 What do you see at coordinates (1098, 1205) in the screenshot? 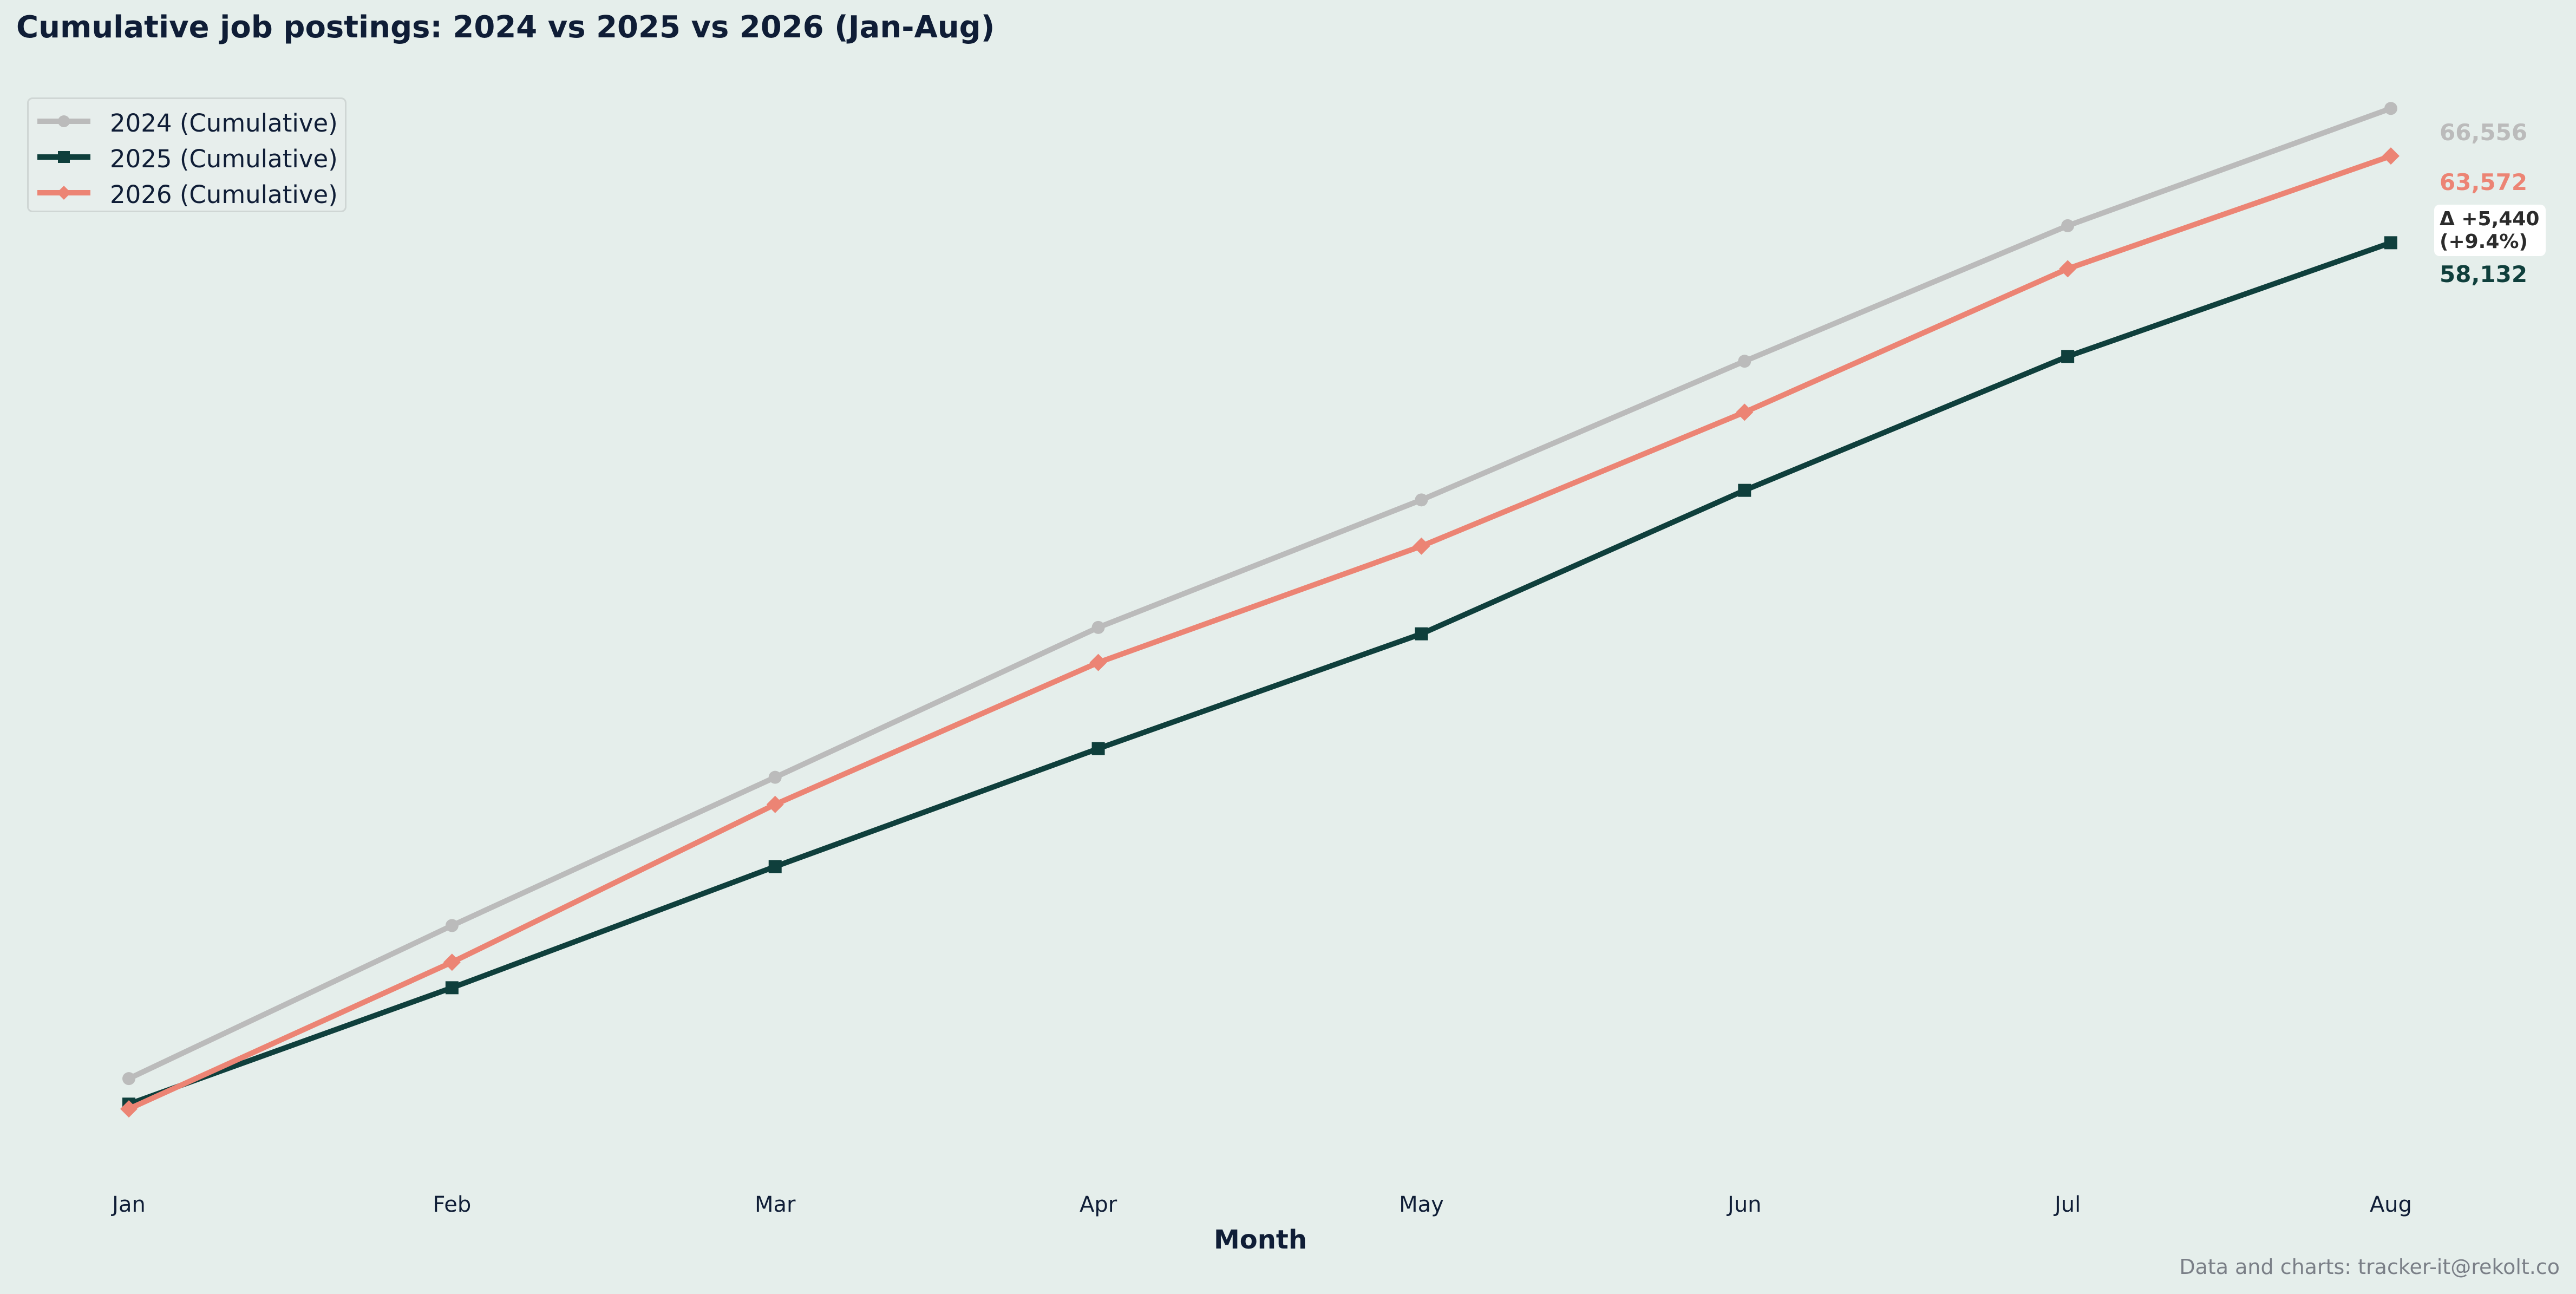
I see `x-tick-apr: Apr` at bounding box center [1098, 1205].